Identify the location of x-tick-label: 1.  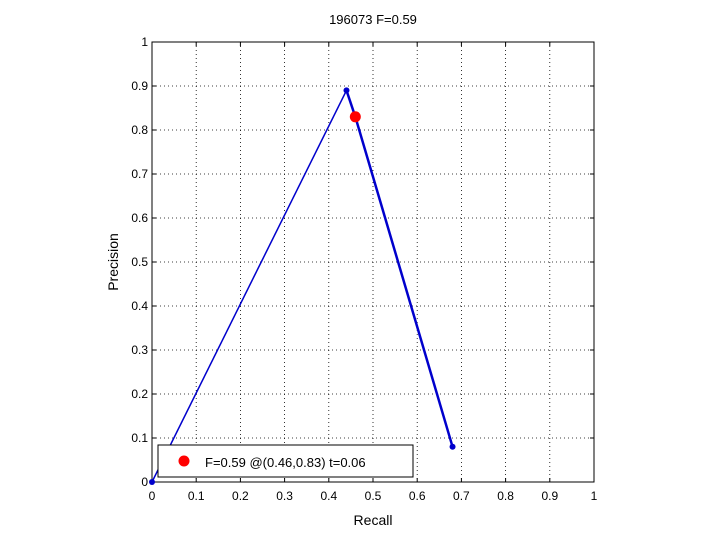
(594, 496).